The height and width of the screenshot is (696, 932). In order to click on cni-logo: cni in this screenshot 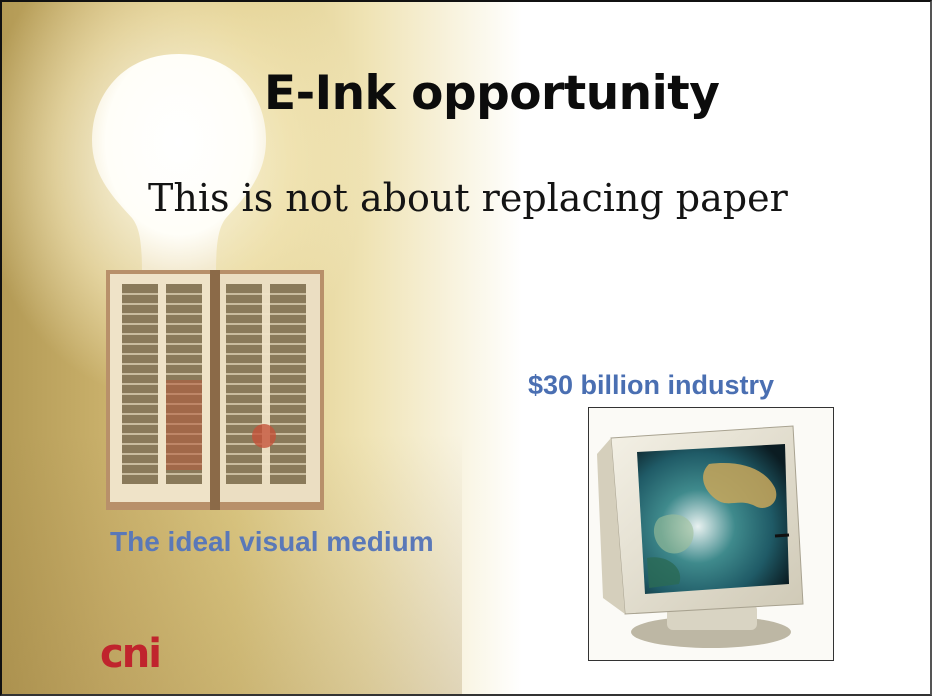, I will do `click(131, 654)`.